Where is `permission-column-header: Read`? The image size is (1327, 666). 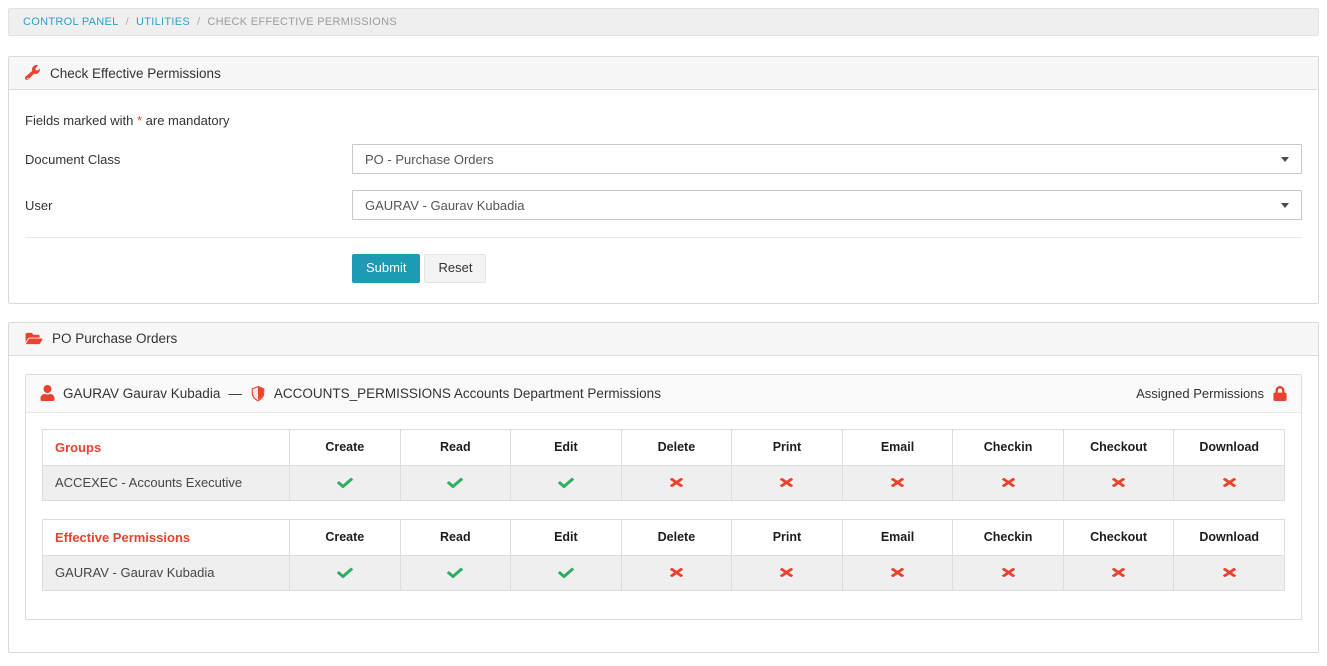 permission-column-header: Read is located at coordinates (455, 537).